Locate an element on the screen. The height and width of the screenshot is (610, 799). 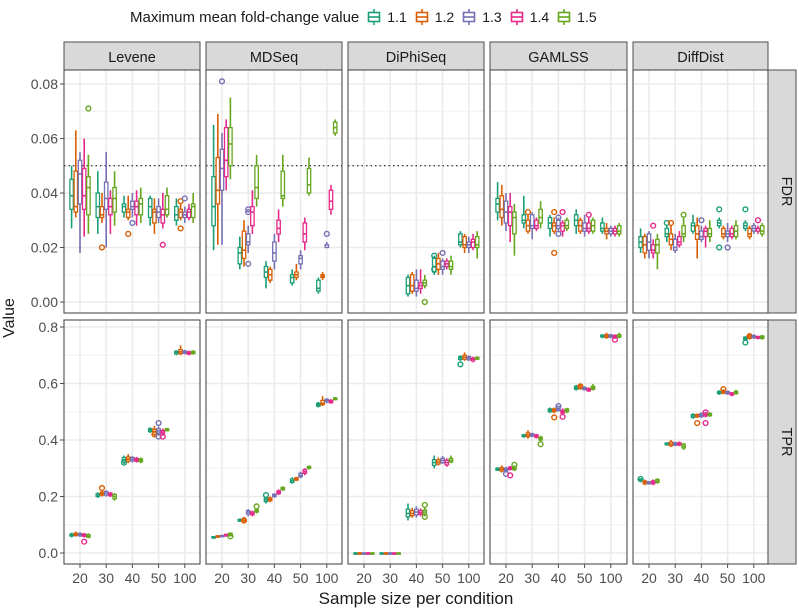
facet-row-label: FDR is located at coordinates (786, 192).